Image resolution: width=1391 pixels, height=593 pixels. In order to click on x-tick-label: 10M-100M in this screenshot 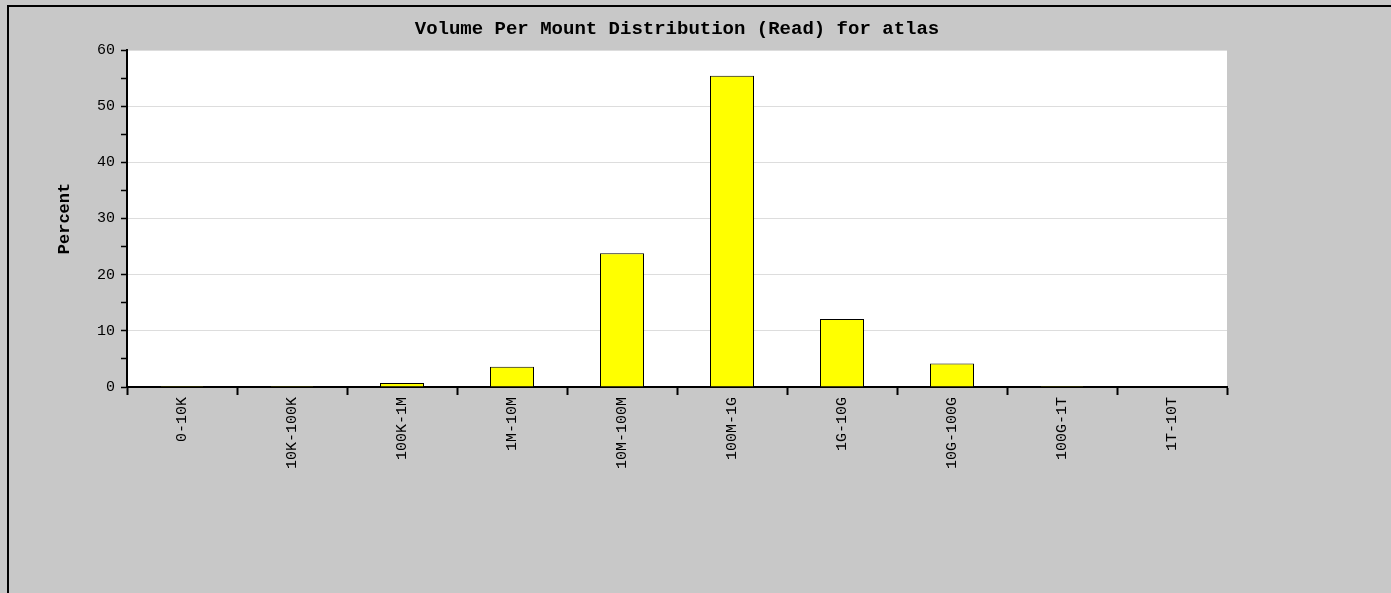, I will do `click(622, 433)`.